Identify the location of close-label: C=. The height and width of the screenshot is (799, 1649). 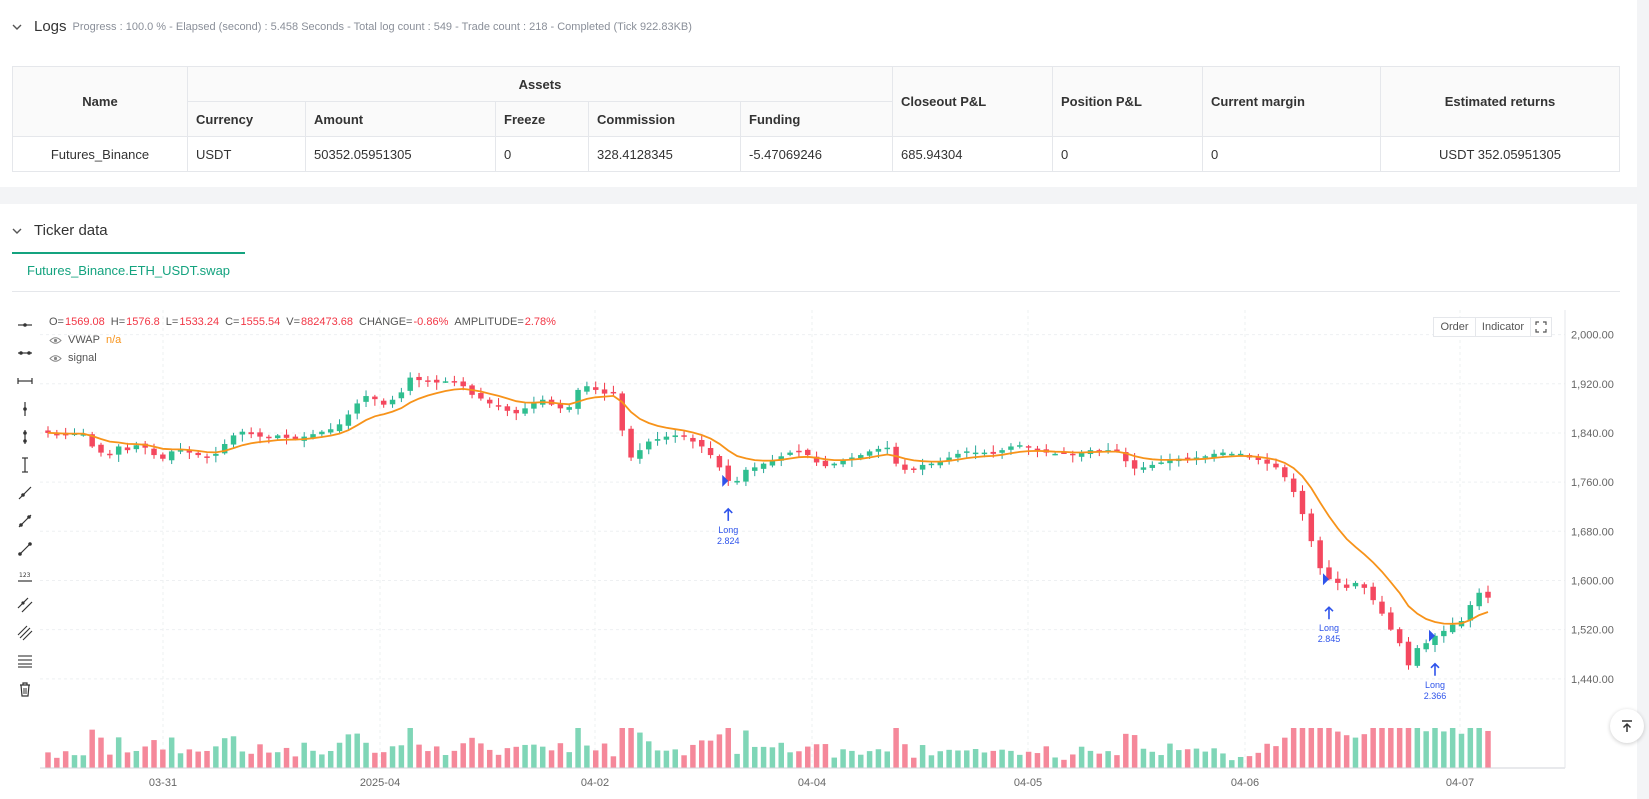
(232, 322).